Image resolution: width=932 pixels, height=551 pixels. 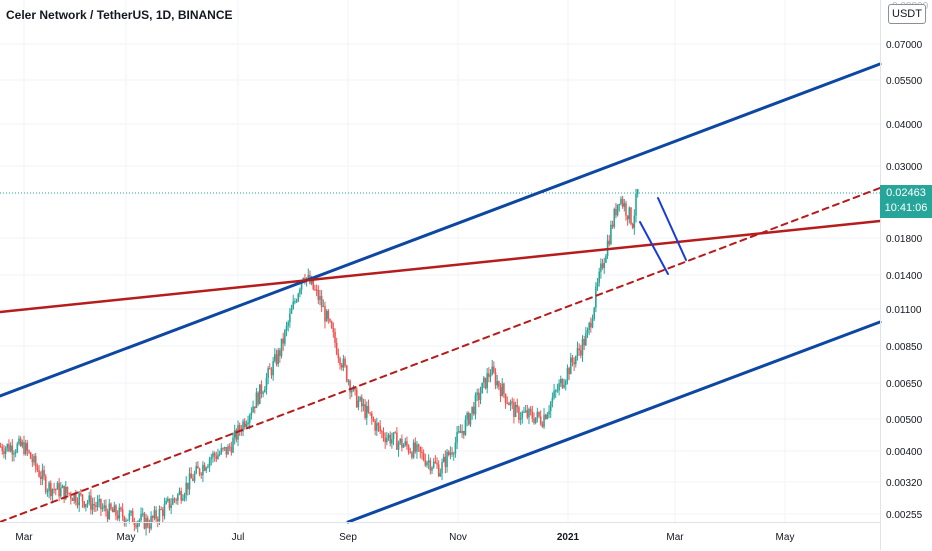 What do you see at coordinates (24, 537) in the screenshot?
I see `x-tick-label: Mar` at bounding box center [24, 537].